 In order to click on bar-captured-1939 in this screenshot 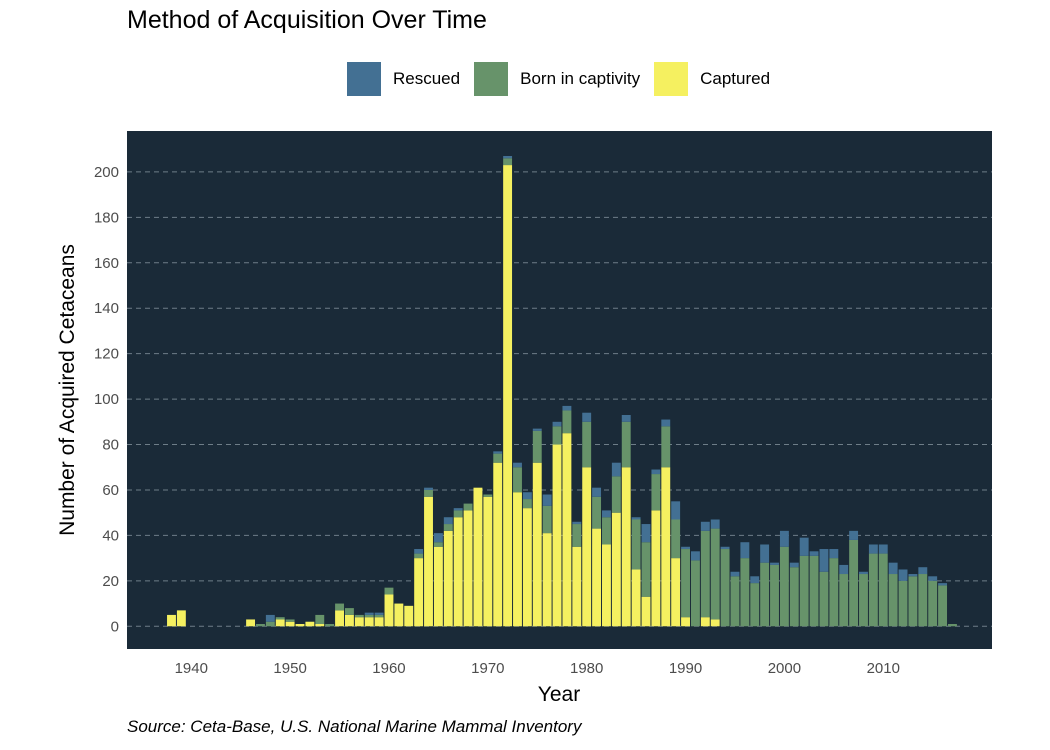, I will do `click(181, 618)`.